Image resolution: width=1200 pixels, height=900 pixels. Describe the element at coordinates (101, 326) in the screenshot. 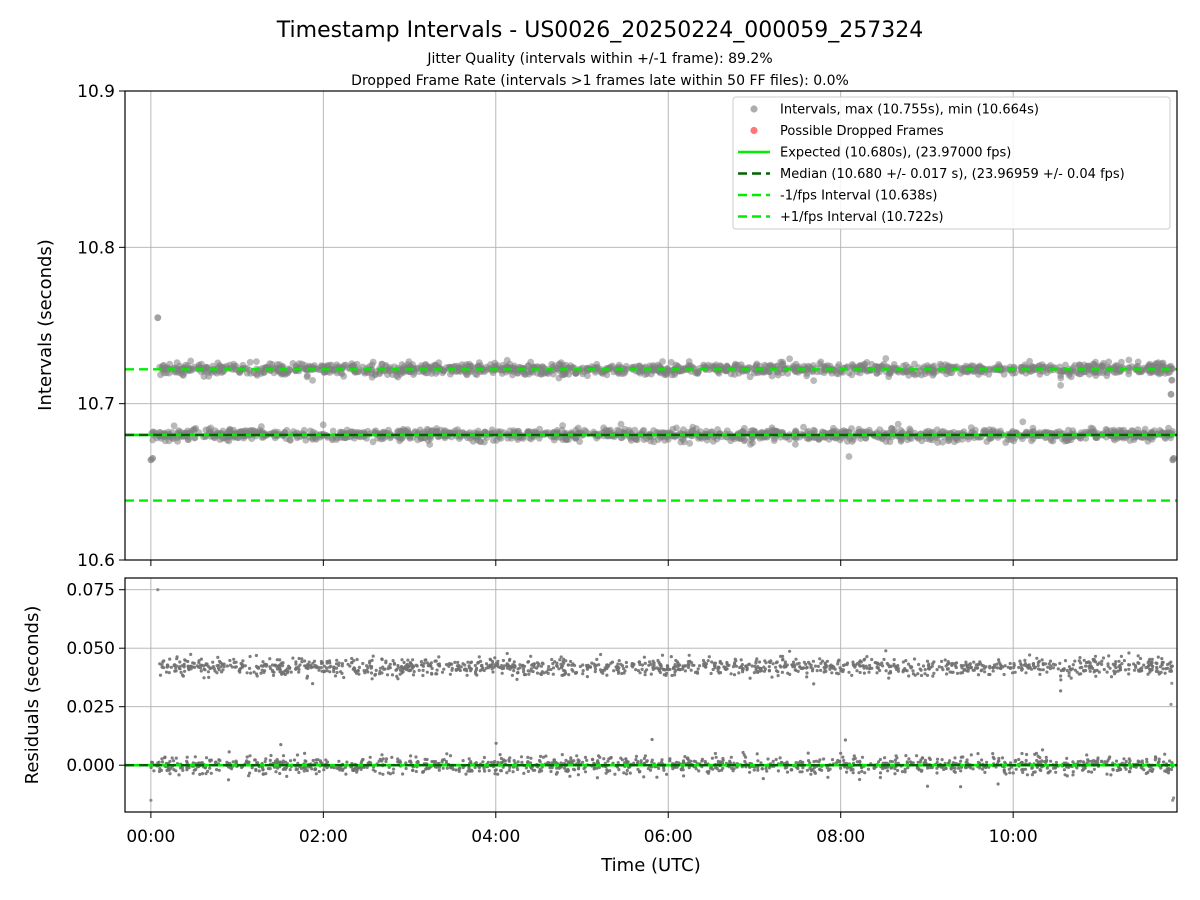

I see `intervals-y-ticks: 10.610.710.810.9` at that location.